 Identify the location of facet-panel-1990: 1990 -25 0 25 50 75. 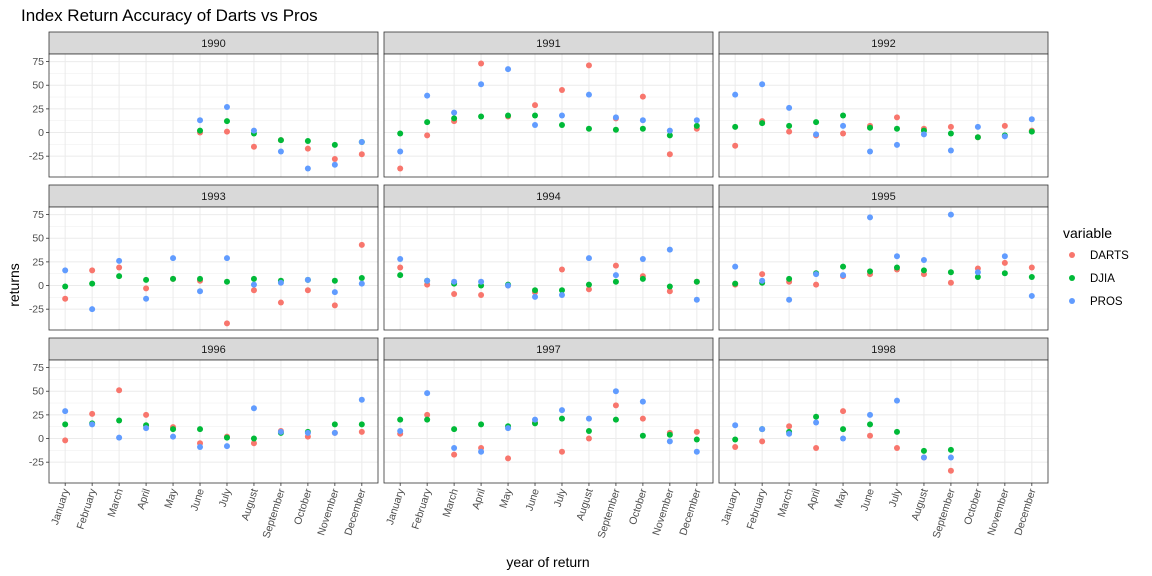
(204, 104).